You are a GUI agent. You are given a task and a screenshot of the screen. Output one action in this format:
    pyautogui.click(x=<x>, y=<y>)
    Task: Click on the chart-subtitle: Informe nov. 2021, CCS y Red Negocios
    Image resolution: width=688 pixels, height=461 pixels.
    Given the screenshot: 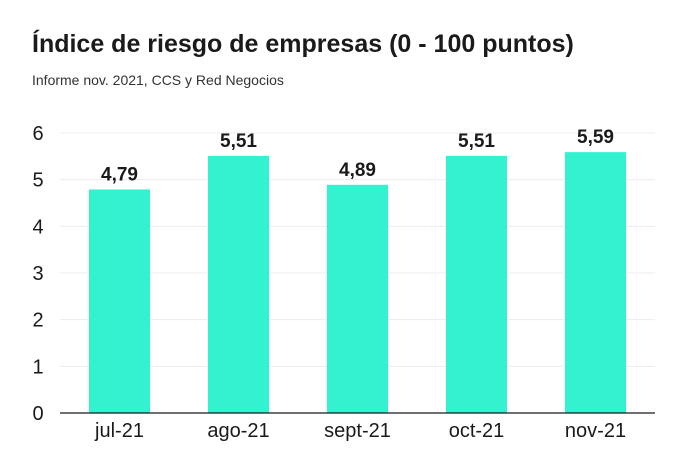 What is the action you would take?
    pyautogui.click(x=158, y=80)
    